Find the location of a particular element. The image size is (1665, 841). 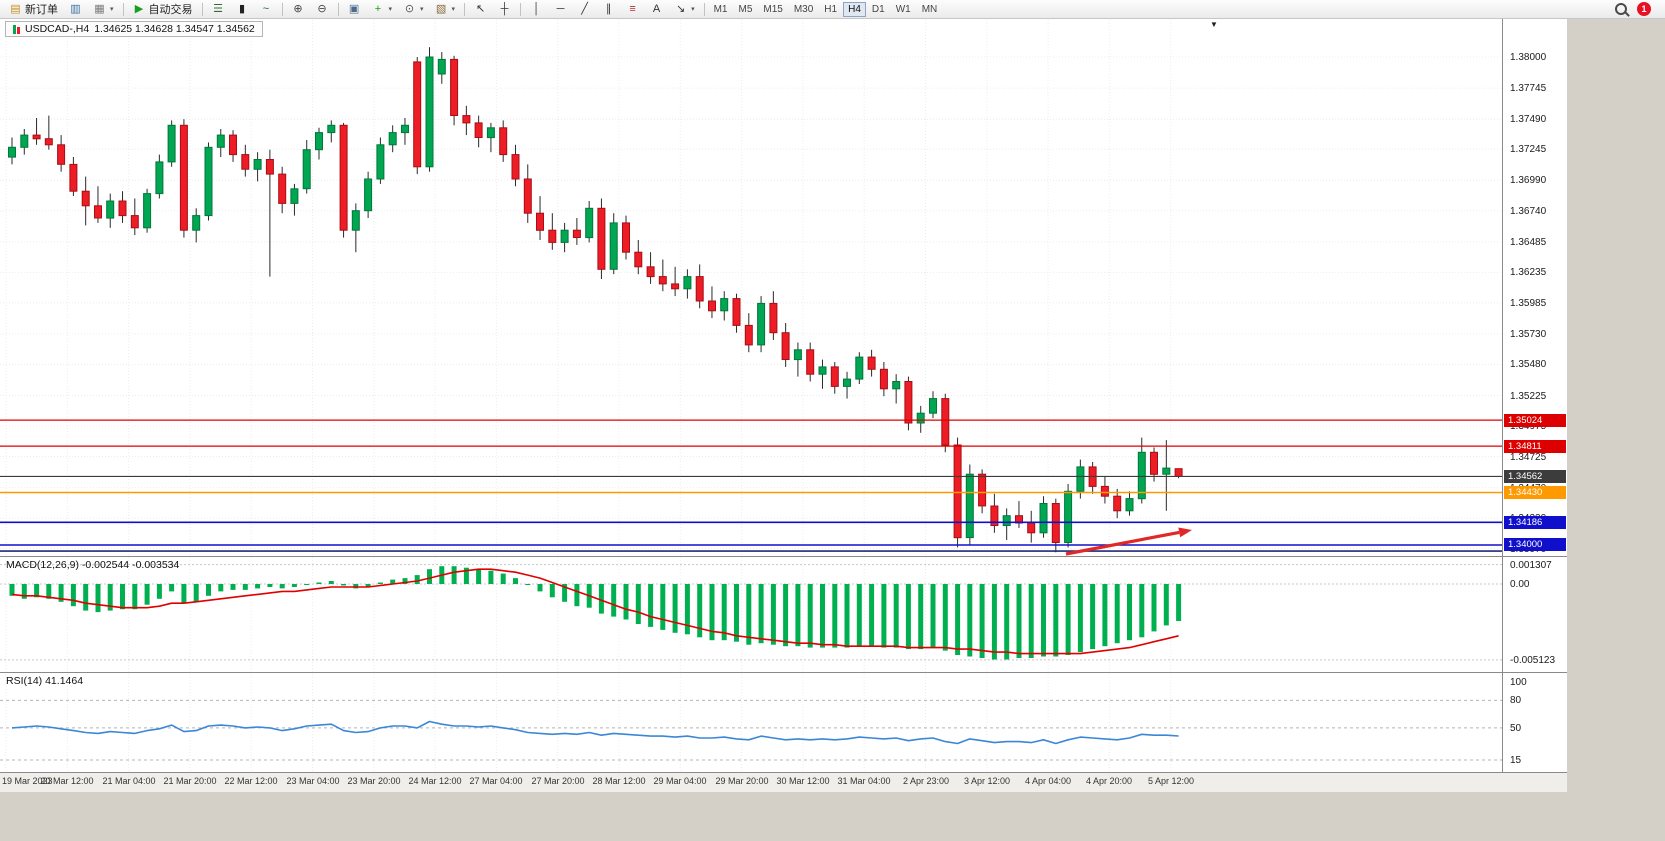

time-axis-label: 24 Mar 12:00 is located at coordinates (435, 781).